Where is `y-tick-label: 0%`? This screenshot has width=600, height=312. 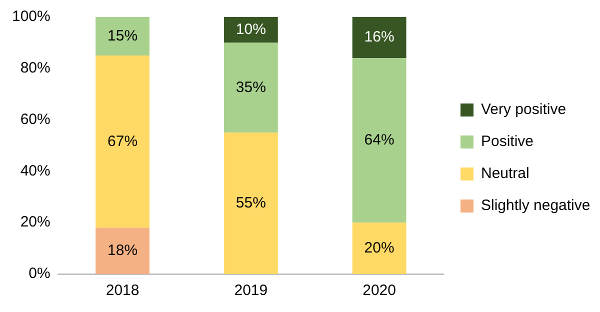 y-tick-label: 0% is located at coordinates (39, 273).